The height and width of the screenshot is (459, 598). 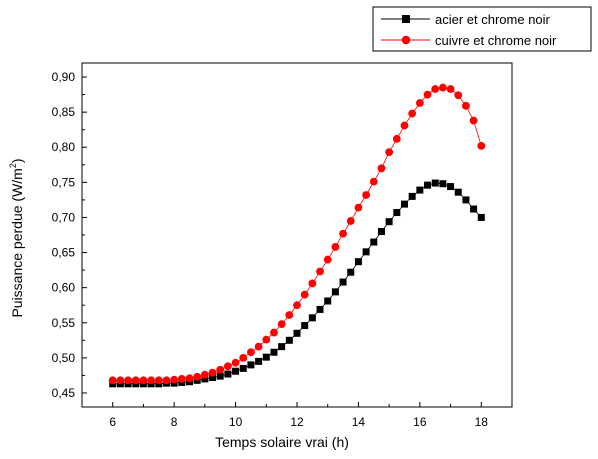 I want to click on x-axis-label: Temps solaire vrai (h), so click(x=282, y=442).